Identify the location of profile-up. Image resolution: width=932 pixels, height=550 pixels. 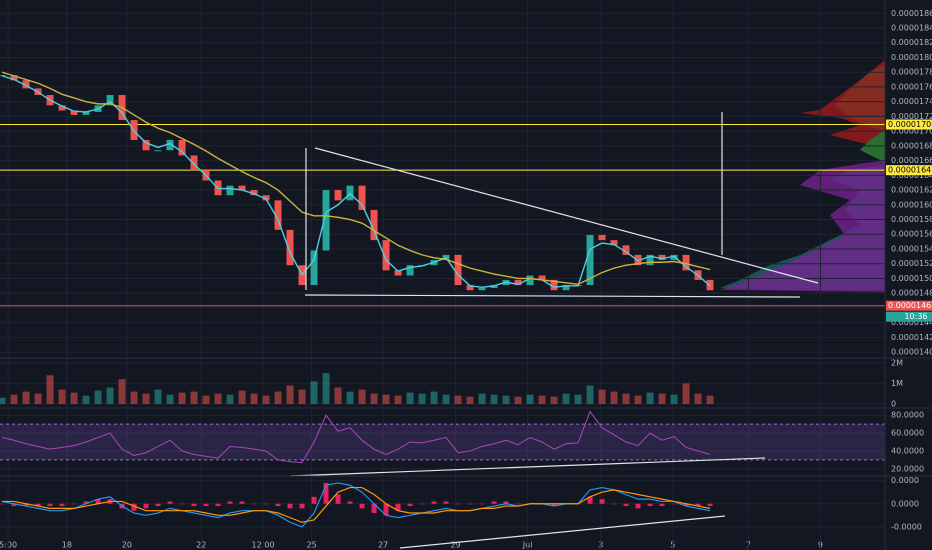
(872, 147).